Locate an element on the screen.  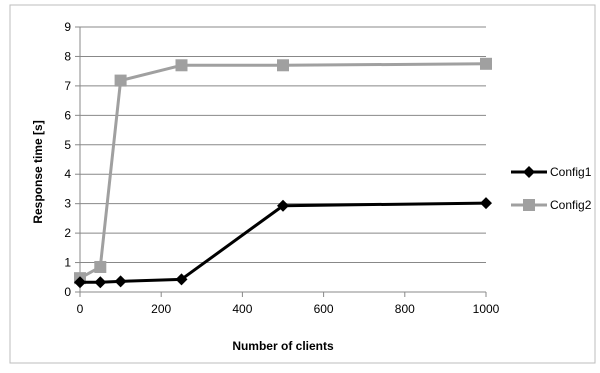
y-tick-label: 2 is located at coordinates (67, 233).